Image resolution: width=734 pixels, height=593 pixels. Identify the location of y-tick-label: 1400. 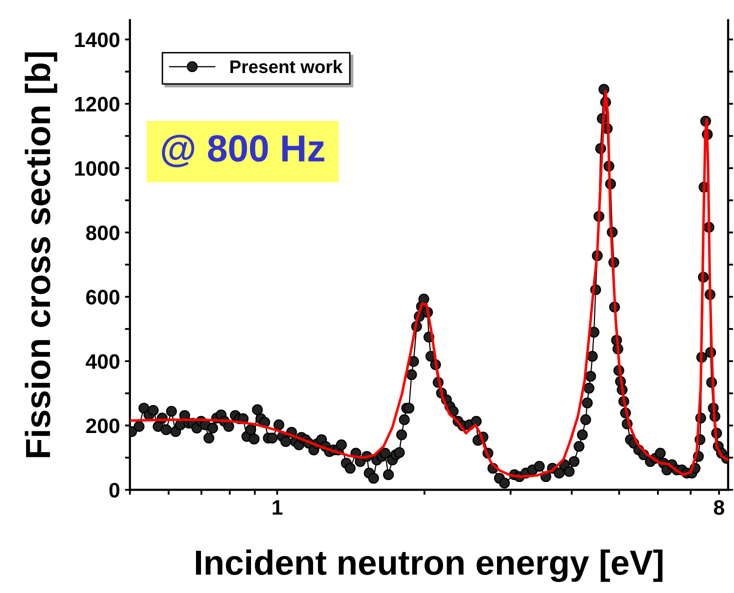
(97, 40).